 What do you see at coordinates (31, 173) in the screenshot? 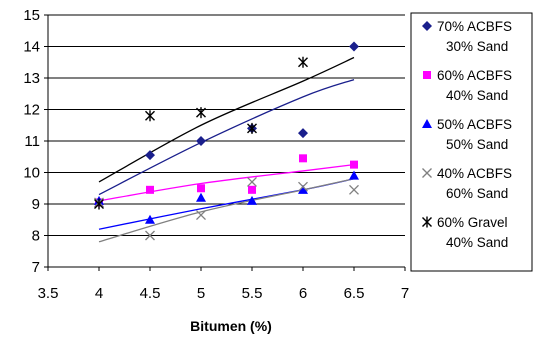
I see `y-tick-label: 10` at bounding box center [31, 173].